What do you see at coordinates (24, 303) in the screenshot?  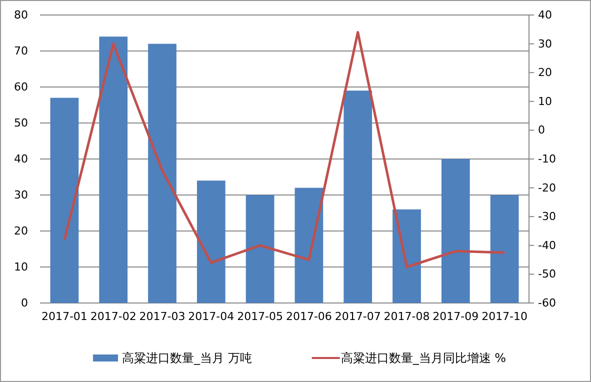 I see `y-tick-label: 0` at bounding box center [24, 303].